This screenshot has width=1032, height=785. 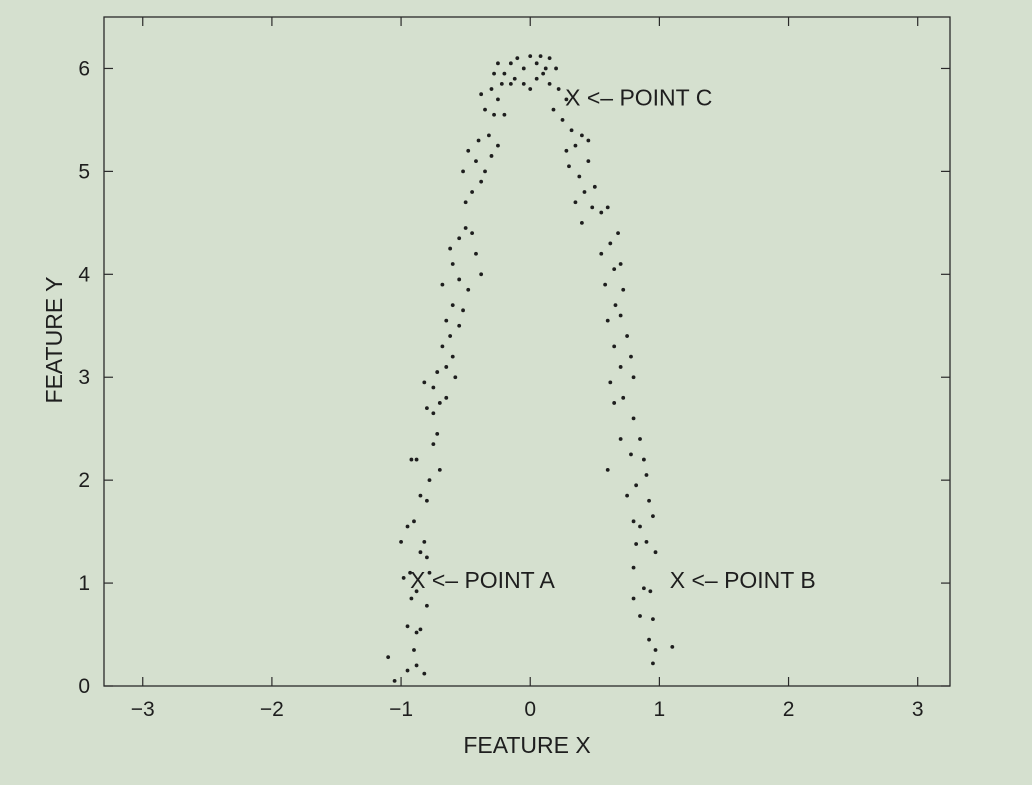 What do you see at coordinates (84, 274) in the screenshot?
I see `y-tick-label: 4` at bounding box center [84, 274].